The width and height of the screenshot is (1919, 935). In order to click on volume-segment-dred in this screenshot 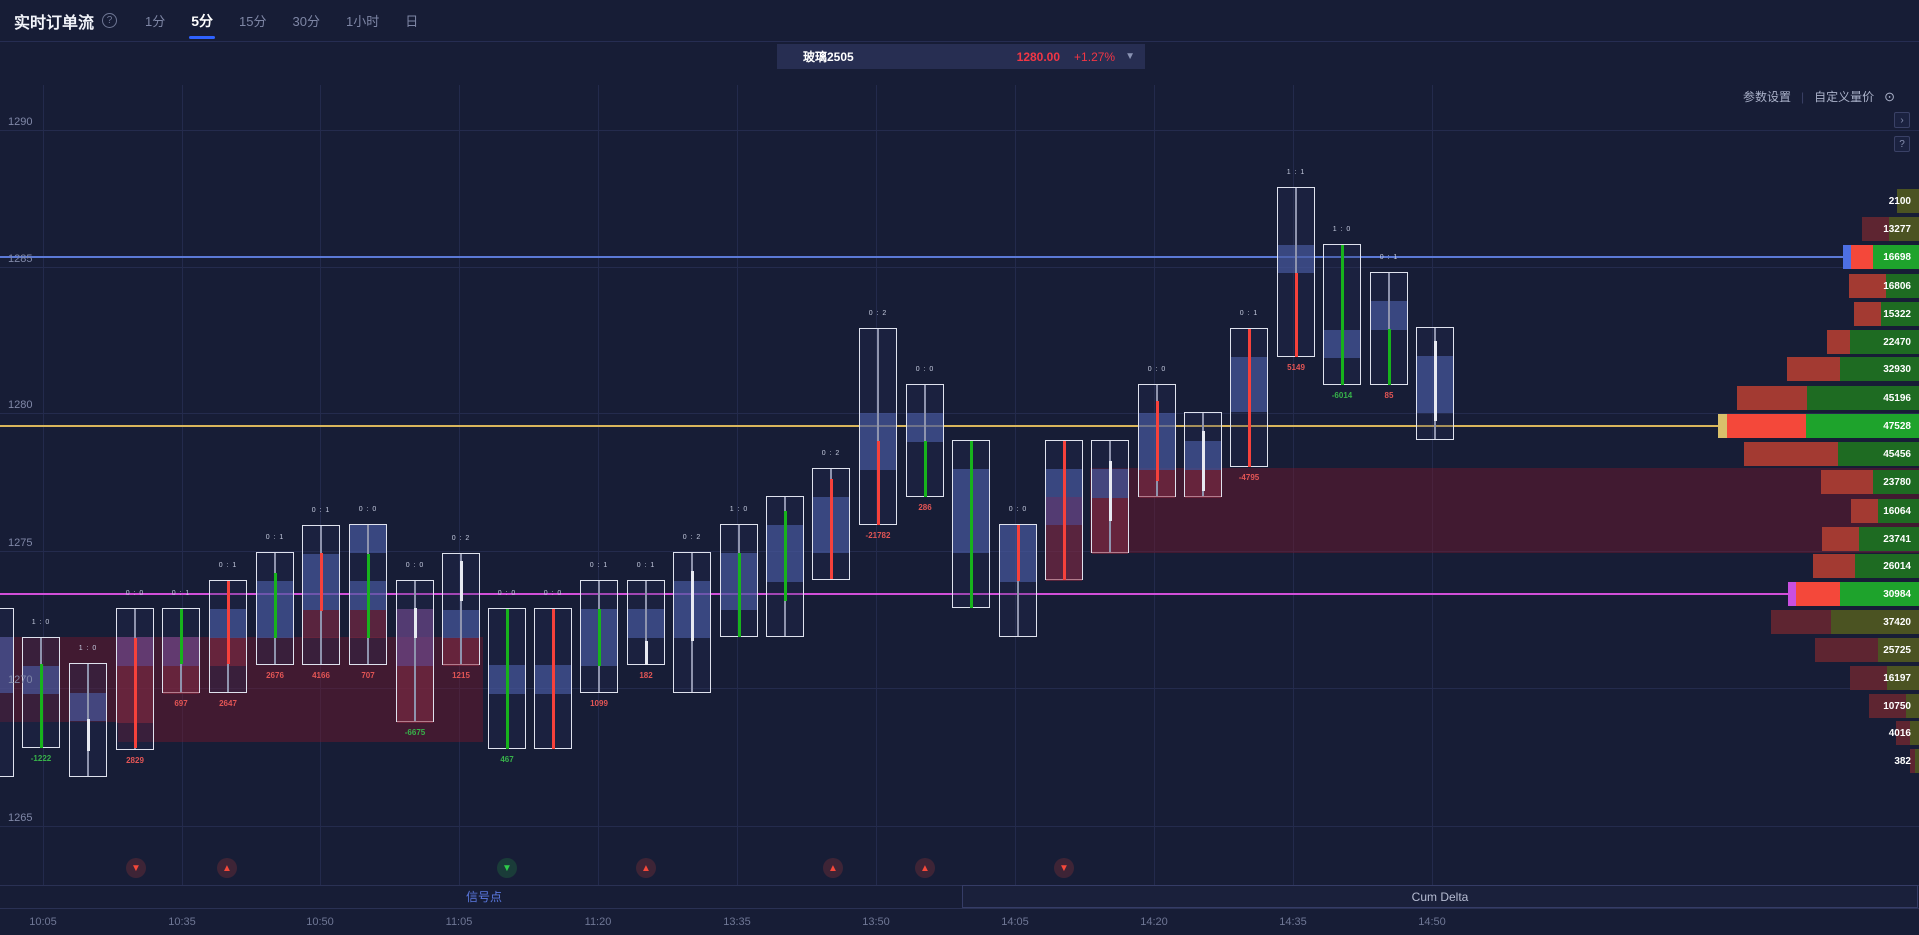, I will do `click(1846, 650)`.